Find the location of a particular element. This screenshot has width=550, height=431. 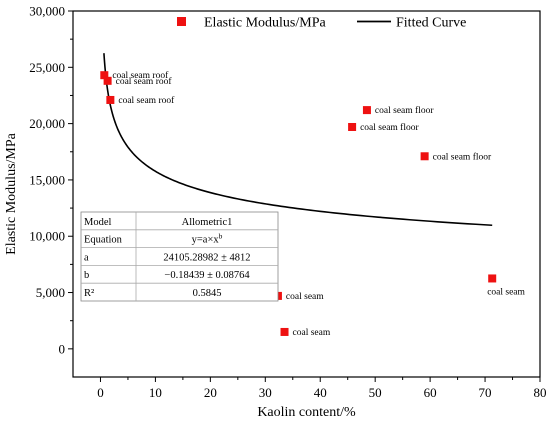

fit-table-key: a is located at coordinates (86, 257).